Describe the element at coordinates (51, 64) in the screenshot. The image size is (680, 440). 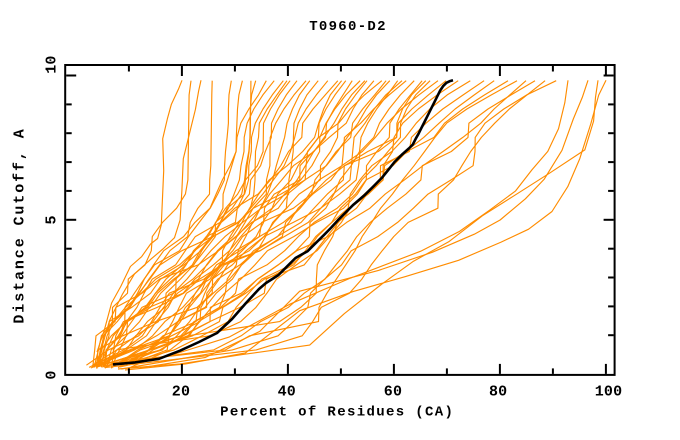
I see `svg-text: 10` at that location.